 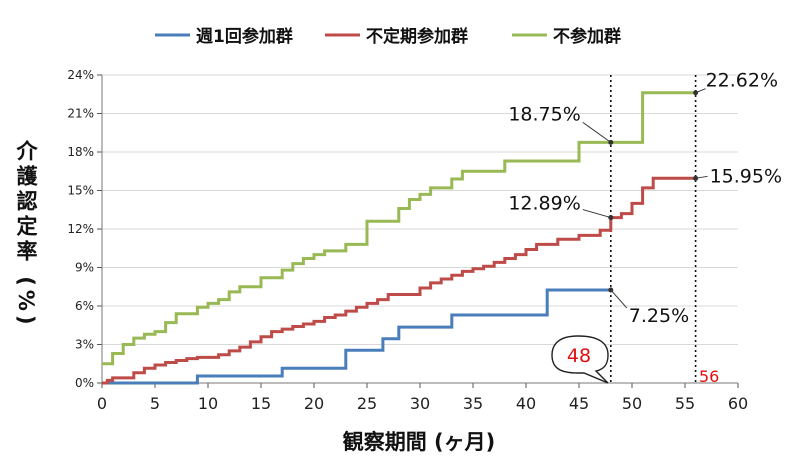 I want to click on y-tick-label: 6%, so click(x=84, y=306).